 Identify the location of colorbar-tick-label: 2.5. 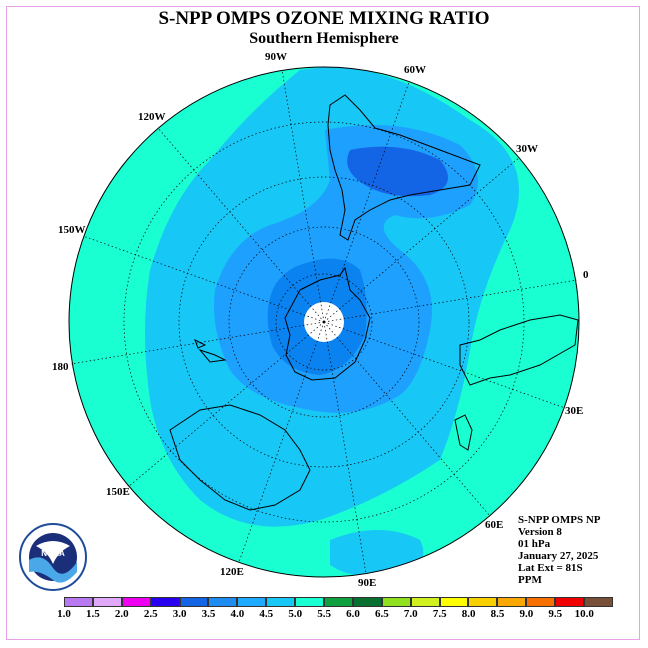
(150, 614).